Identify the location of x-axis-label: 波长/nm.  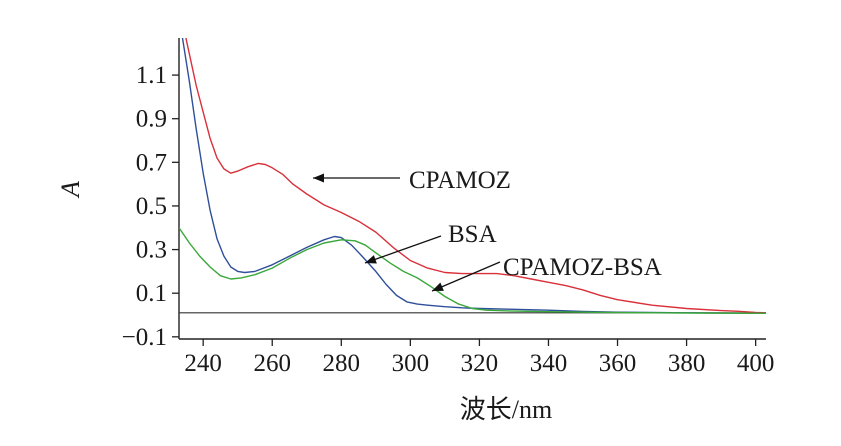
(506, 409).